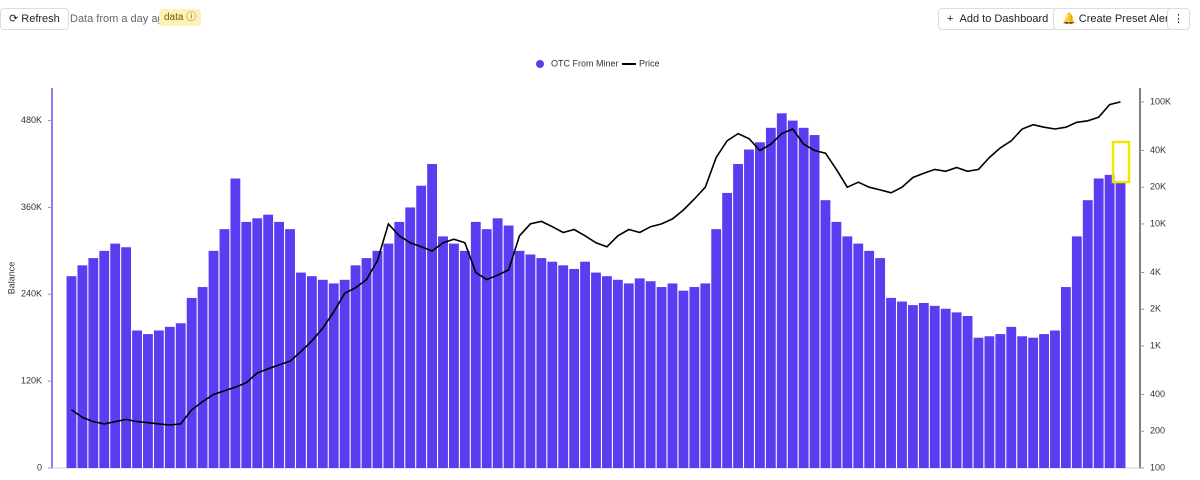  I want to click on status: Data from a day ago, so click(120, 19).